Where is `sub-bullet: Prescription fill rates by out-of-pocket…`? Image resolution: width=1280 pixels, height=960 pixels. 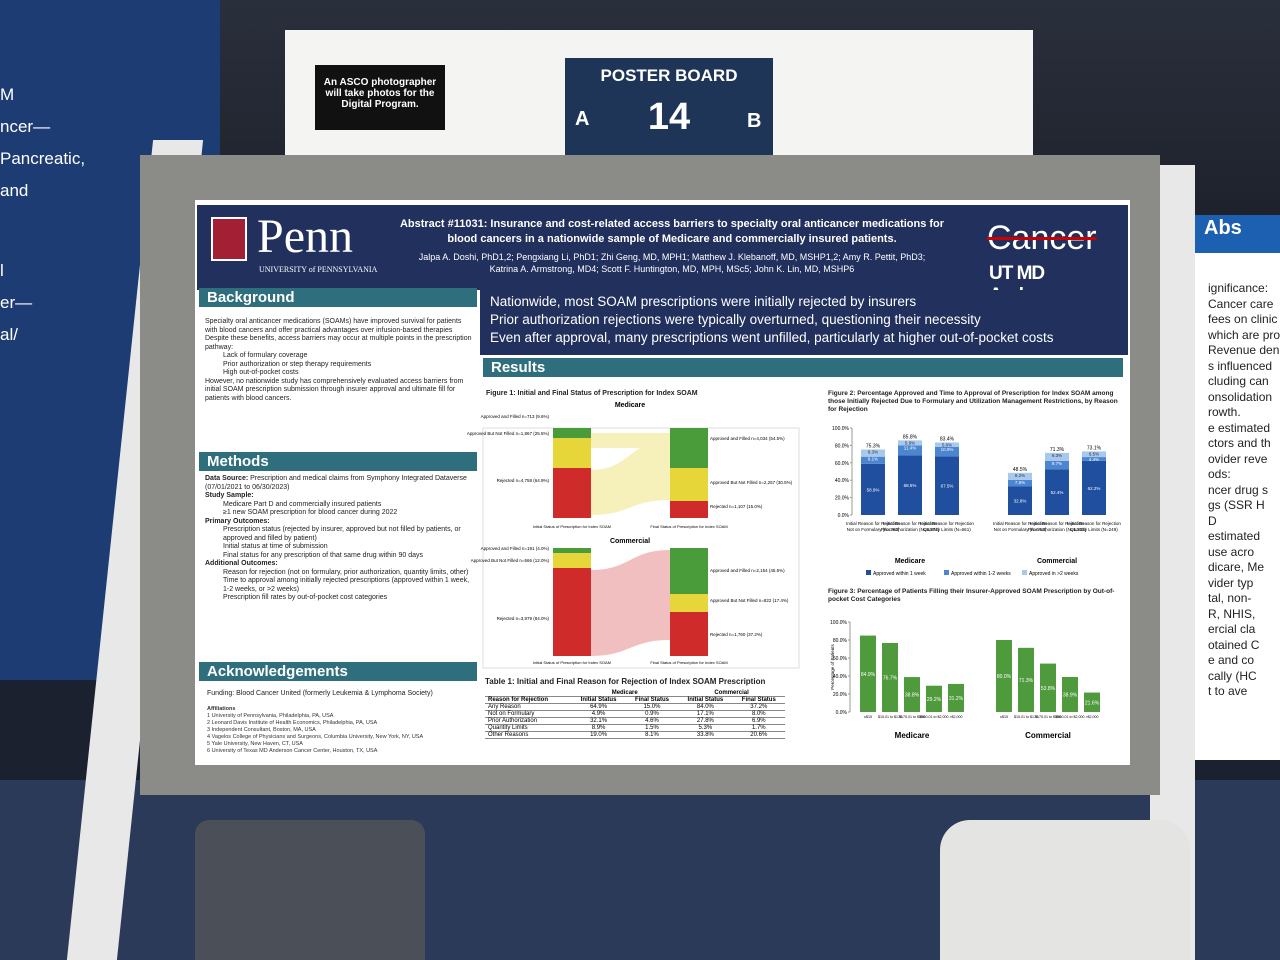
sub-bullet: Prescription fill rates by out-of-pocket… is located at coordinates (305, 597).